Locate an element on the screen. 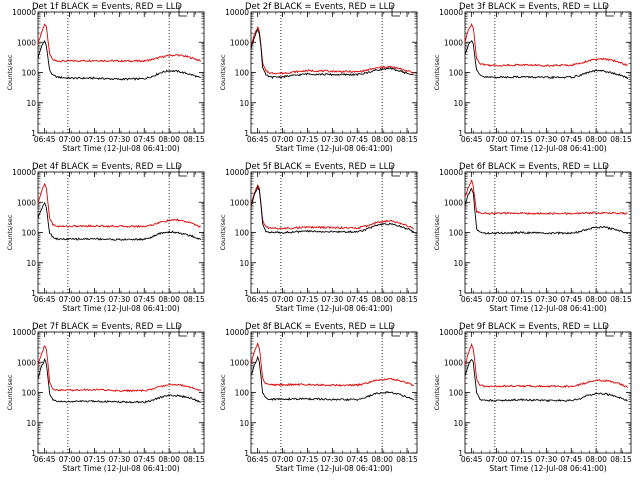  chart-title: Det 2f BLACK = Events, RED = LLD is located at coordinates (320, 7).